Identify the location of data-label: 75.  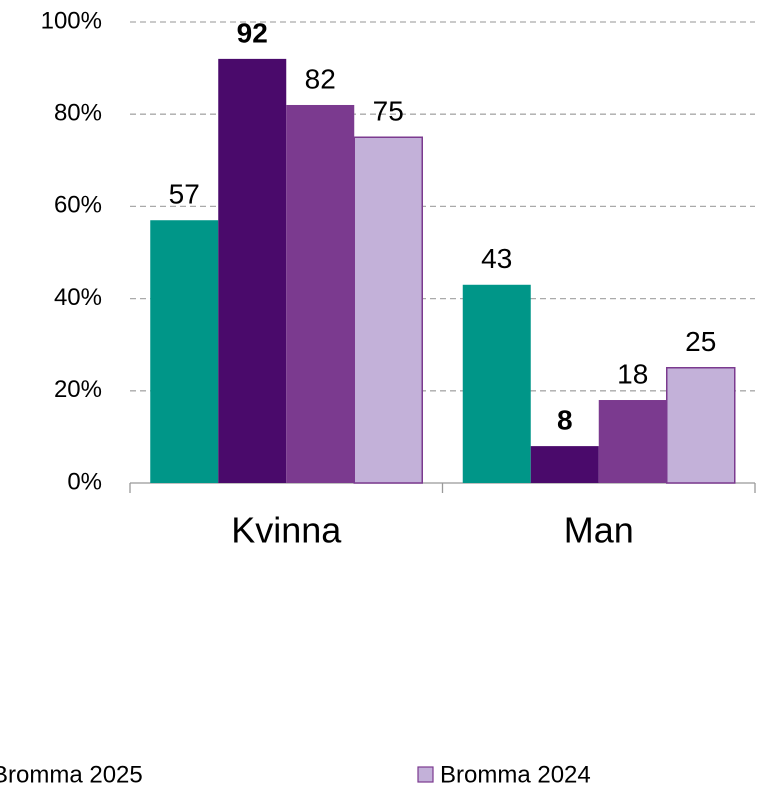
(388, 111).